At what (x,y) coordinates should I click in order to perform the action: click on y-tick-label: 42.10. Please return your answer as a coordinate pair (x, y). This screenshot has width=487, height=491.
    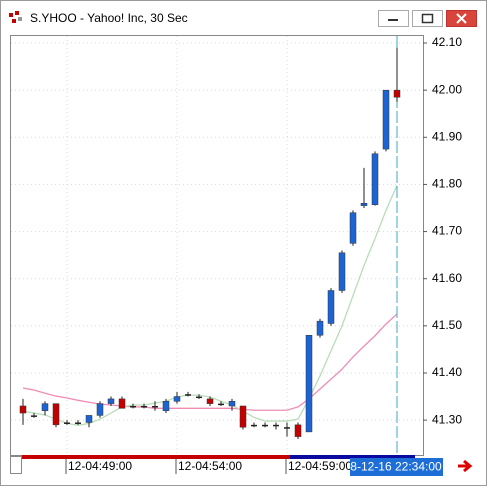
    Looking at the image, I should click on (447, 42).